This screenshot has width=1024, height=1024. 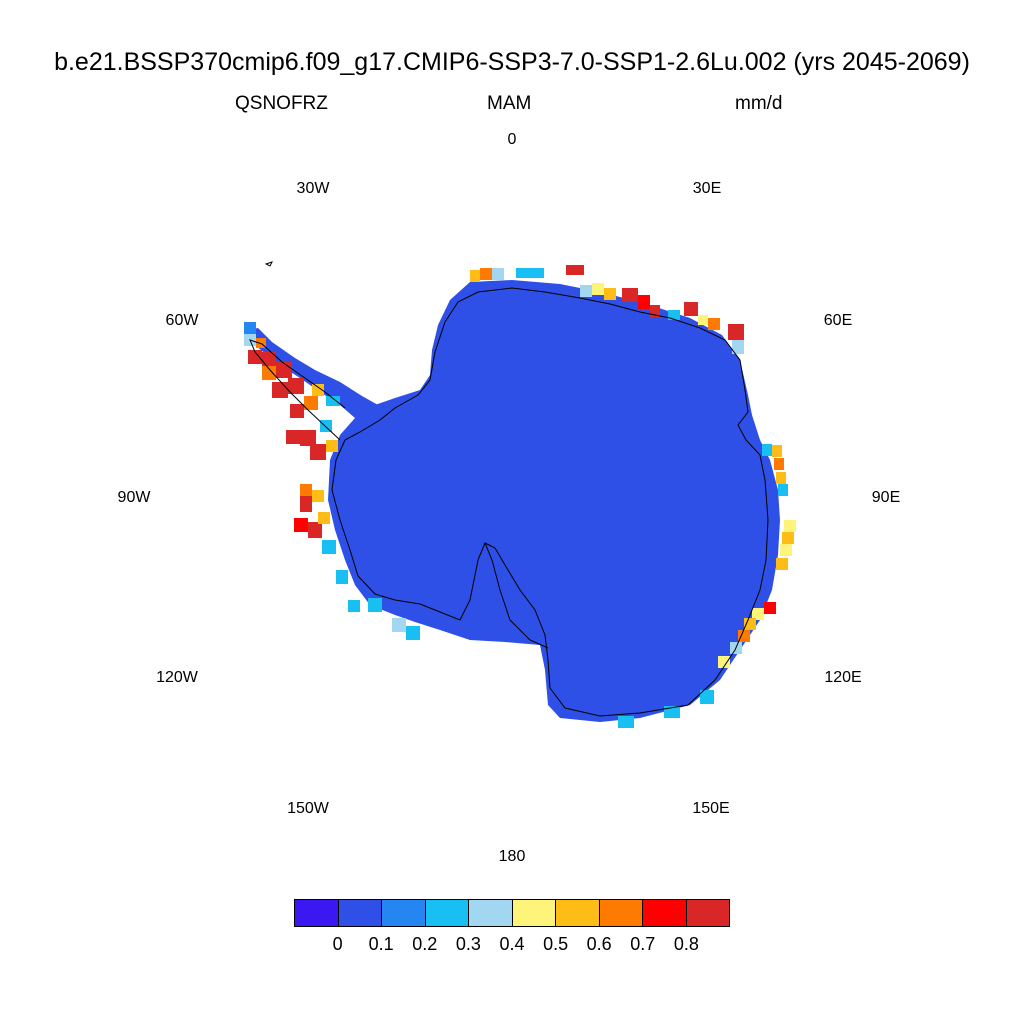 What do you see at coordinates (313, 188) in the screenshot?
I see `lon-label-30w: 30W` at bounding box center [313, 188].